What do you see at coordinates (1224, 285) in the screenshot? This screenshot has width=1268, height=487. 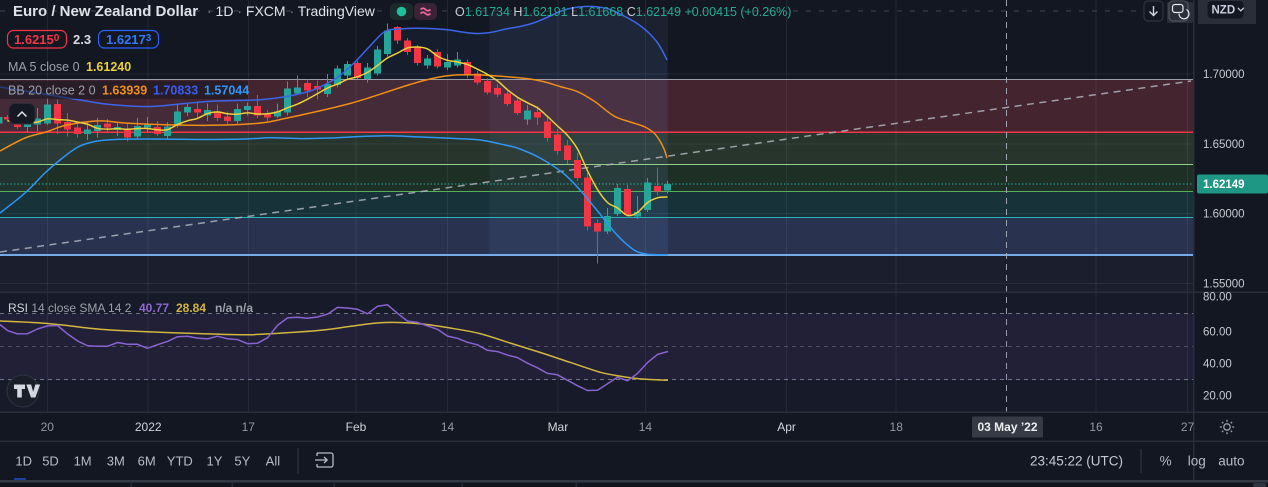 I see `svg-text: 1.55000` at bounding box center [1224, 285].